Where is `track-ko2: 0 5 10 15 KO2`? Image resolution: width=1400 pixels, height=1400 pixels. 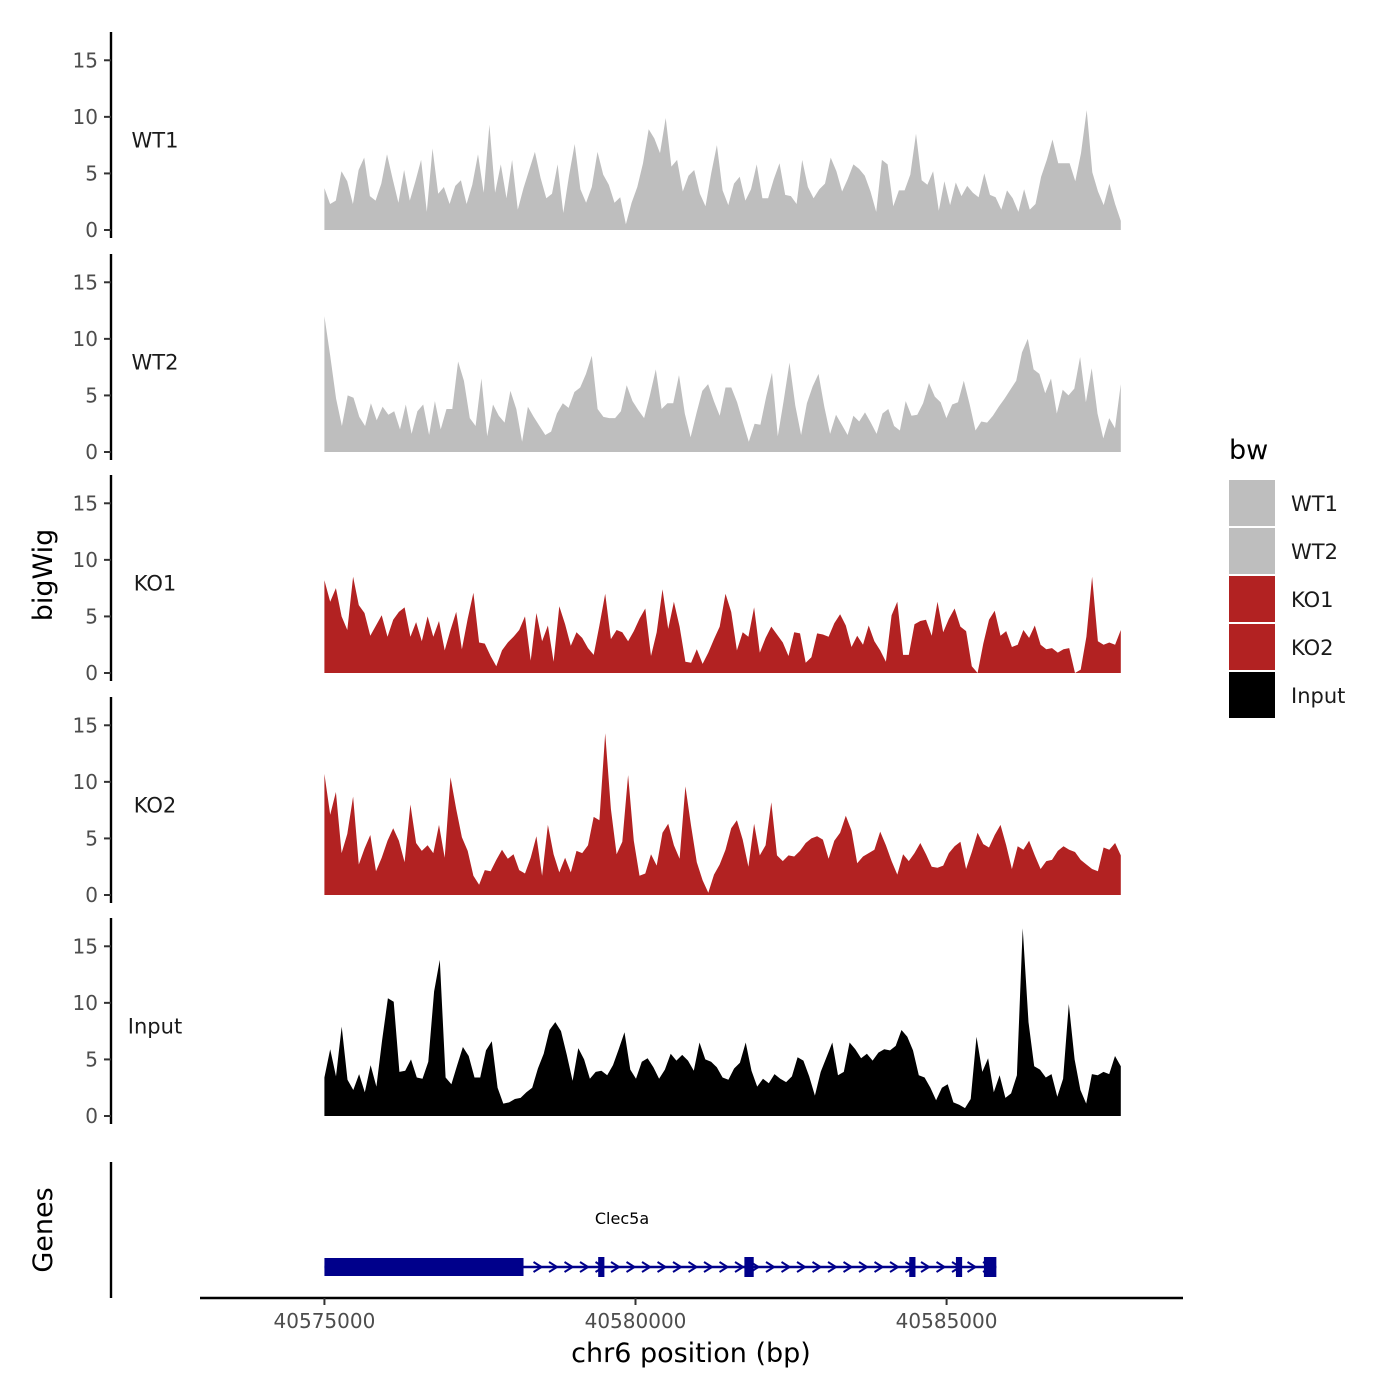 track-ko2: 0 5 10 15 KO2 is located at coordinates (597, 802).